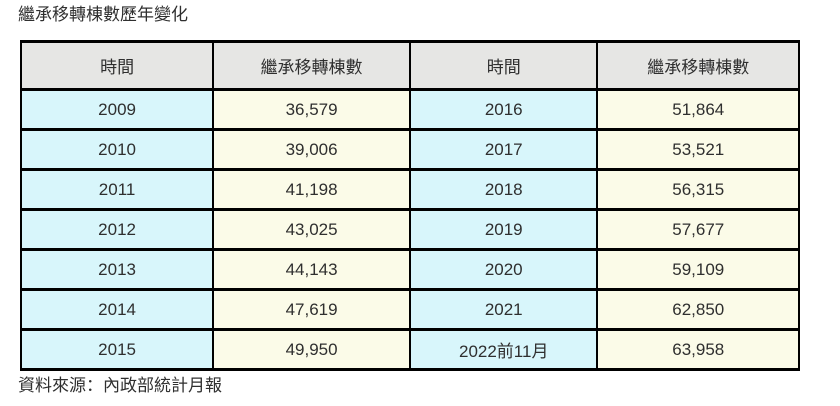 This screenshot has height=406, width=840. What do you see at coordinates (698, 149) in the screenshot?
I see `value-cell: 53,521` at bounding box center [698, 149].